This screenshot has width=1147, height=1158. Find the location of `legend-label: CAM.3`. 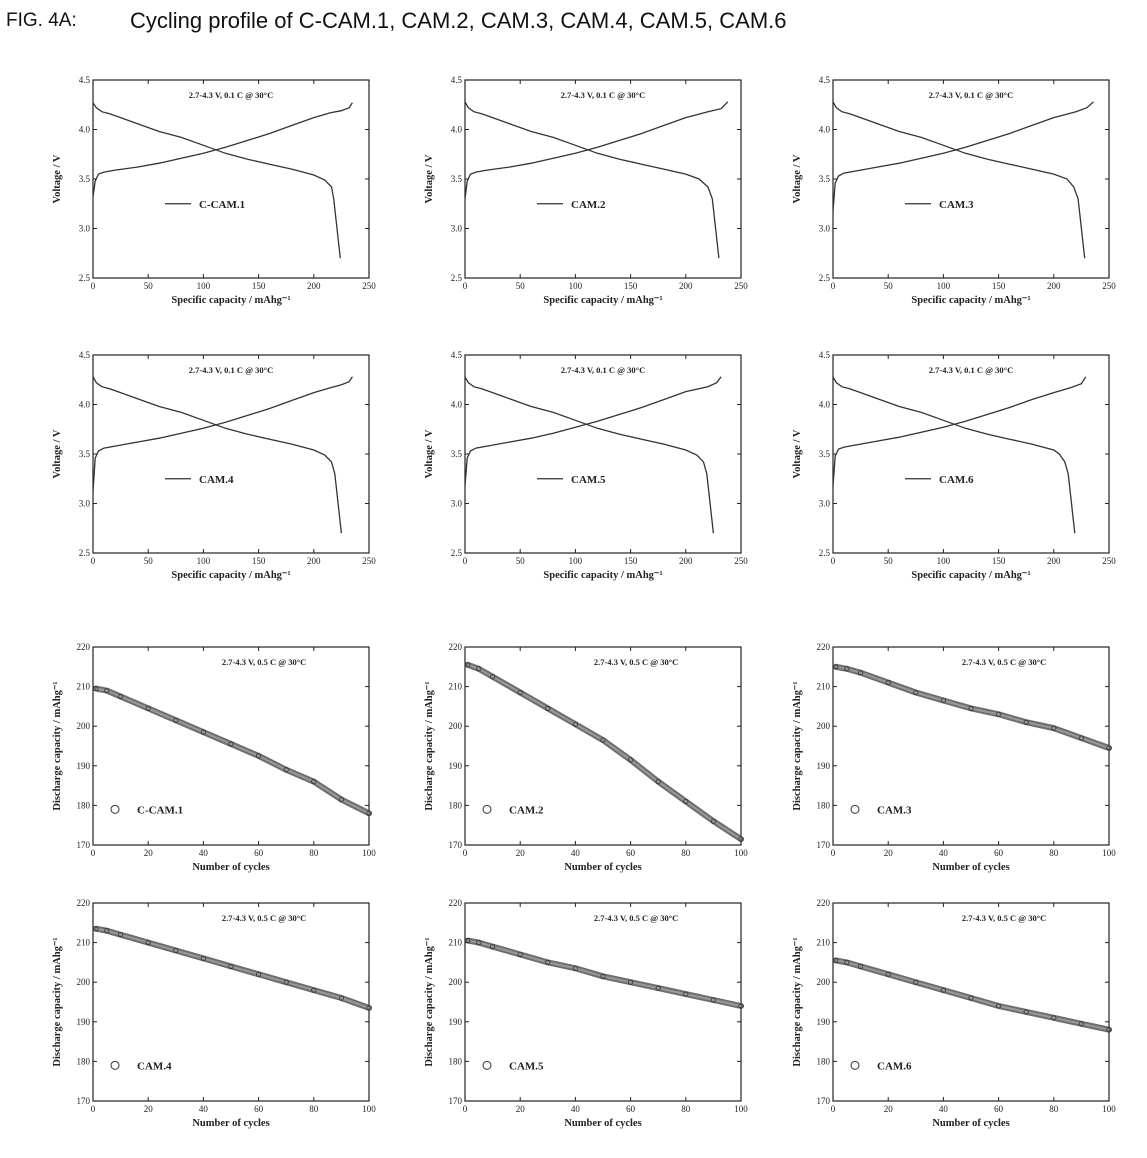

legend-label: CAM.3 is located at coordinates (894, 810).